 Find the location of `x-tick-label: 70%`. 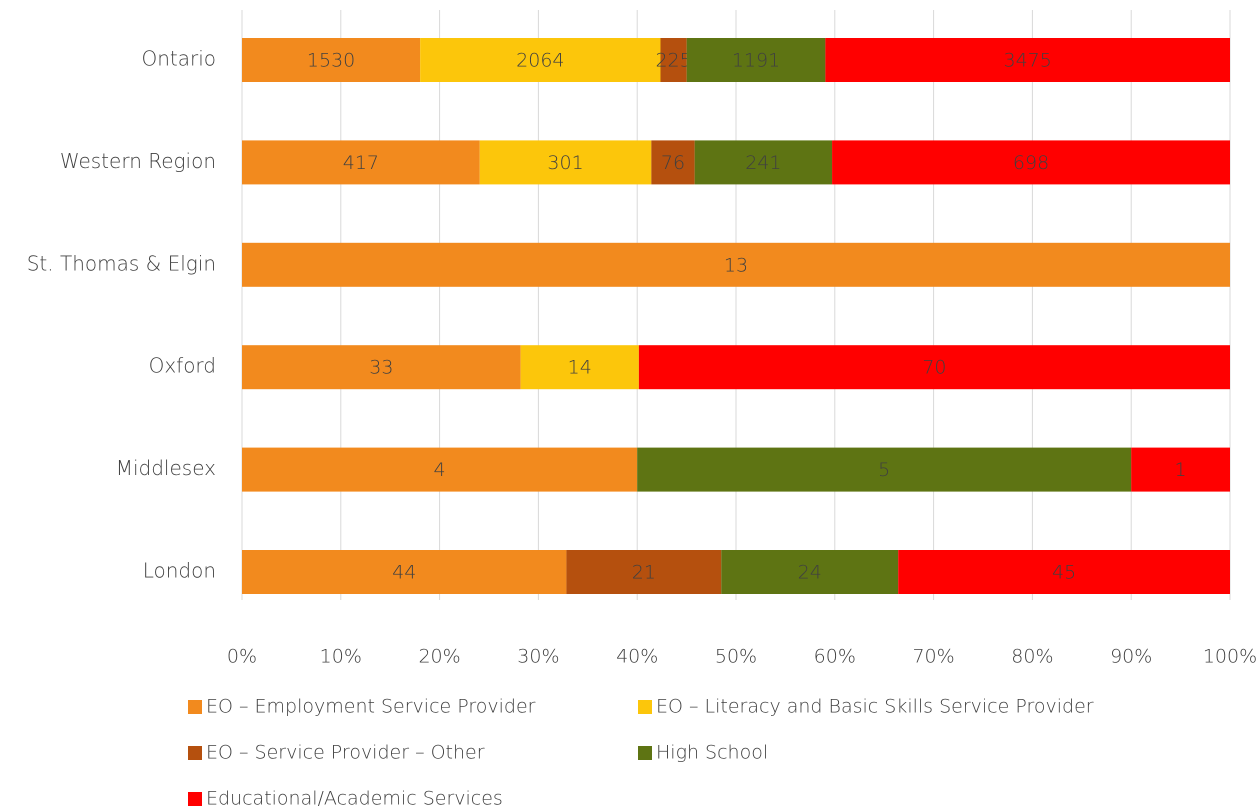

x-tick-label: 70% is located at coordinates (933, 657).